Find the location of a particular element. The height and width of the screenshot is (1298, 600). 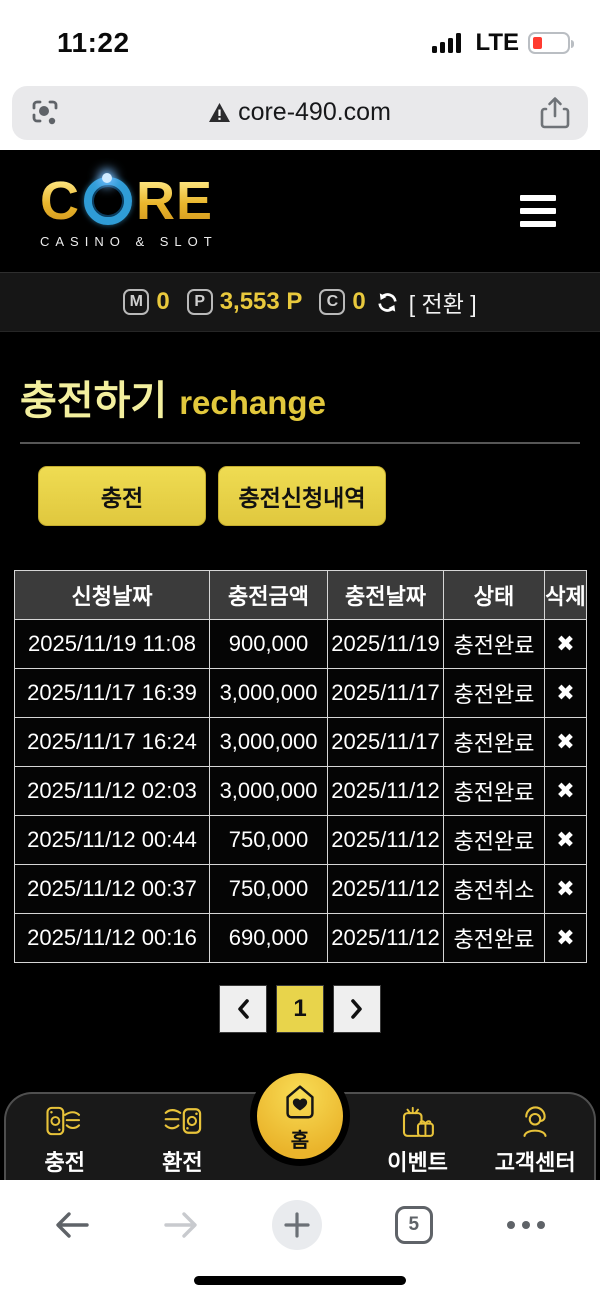

logo-subtitle: CASINO & SLOT is located at coordinates (129, 241).